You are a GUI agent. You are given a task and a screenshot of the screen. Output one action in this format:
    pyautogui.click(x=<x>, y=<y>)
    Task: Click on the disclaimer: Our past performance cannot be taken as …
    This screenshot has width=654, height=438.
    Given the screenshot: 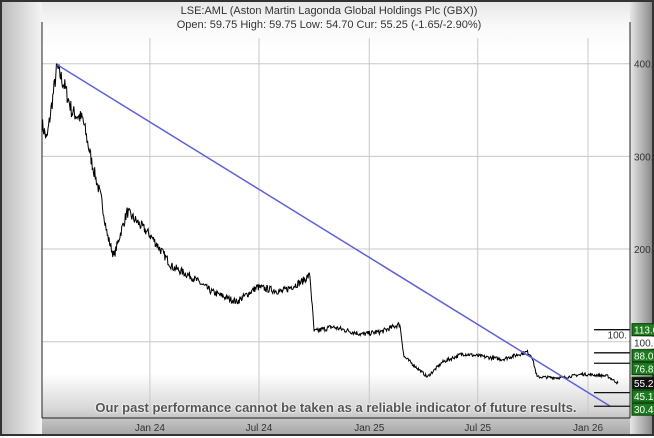 What is the action you would take?
    pyautogui.click(x=336, y=407)
    